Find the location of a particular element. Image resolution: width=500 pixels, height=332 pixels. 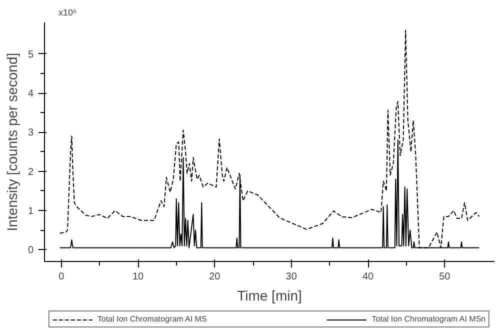

x-tick-label: 40 is located at coordinates (368, 277).